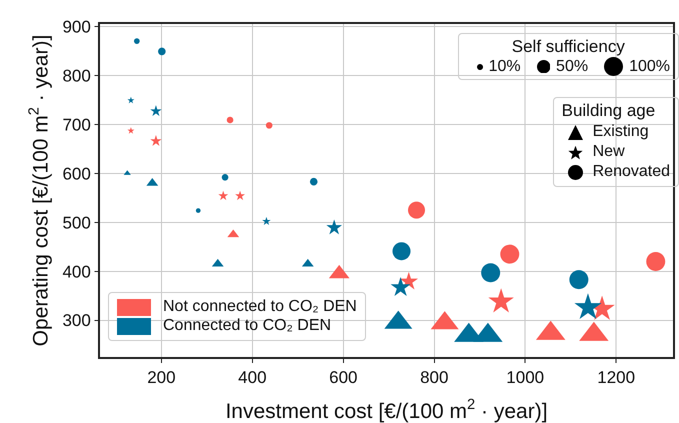 The image size is (679, 423). What do you see at coordinates (161, 378) in the screenshot?
I see `x-tick-label: 200` at bounding box center [161, 378].